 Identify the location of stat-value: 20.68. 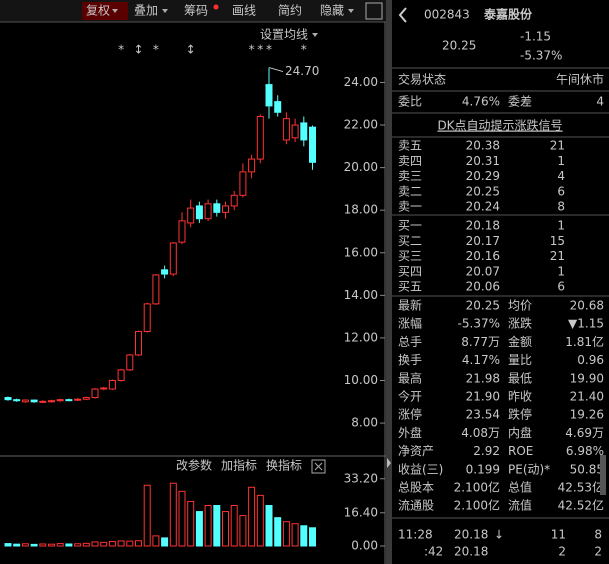
(587, 306).